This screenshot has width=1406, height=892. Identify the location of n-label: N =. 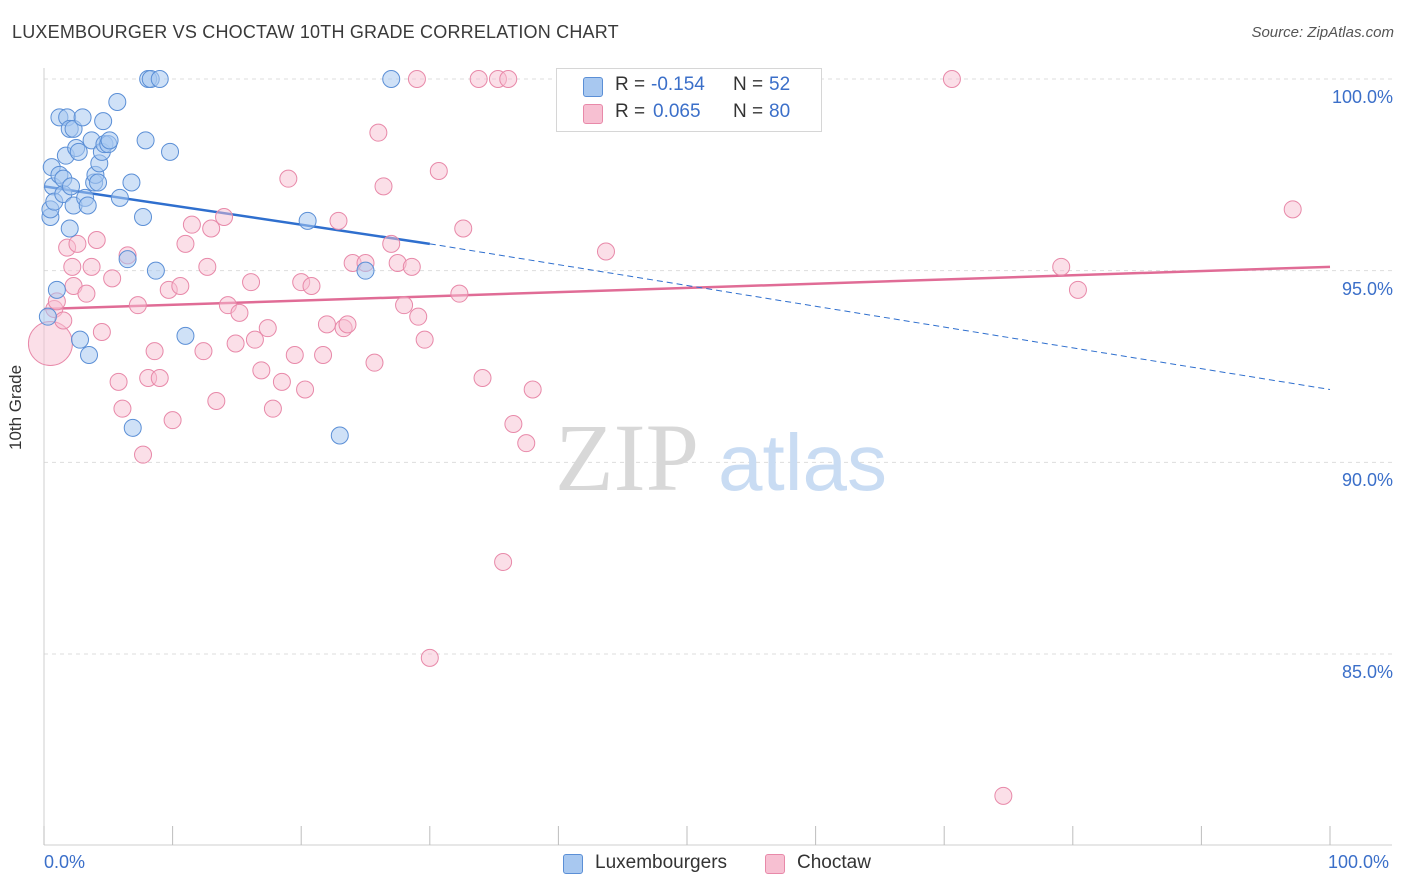
(748, 111).